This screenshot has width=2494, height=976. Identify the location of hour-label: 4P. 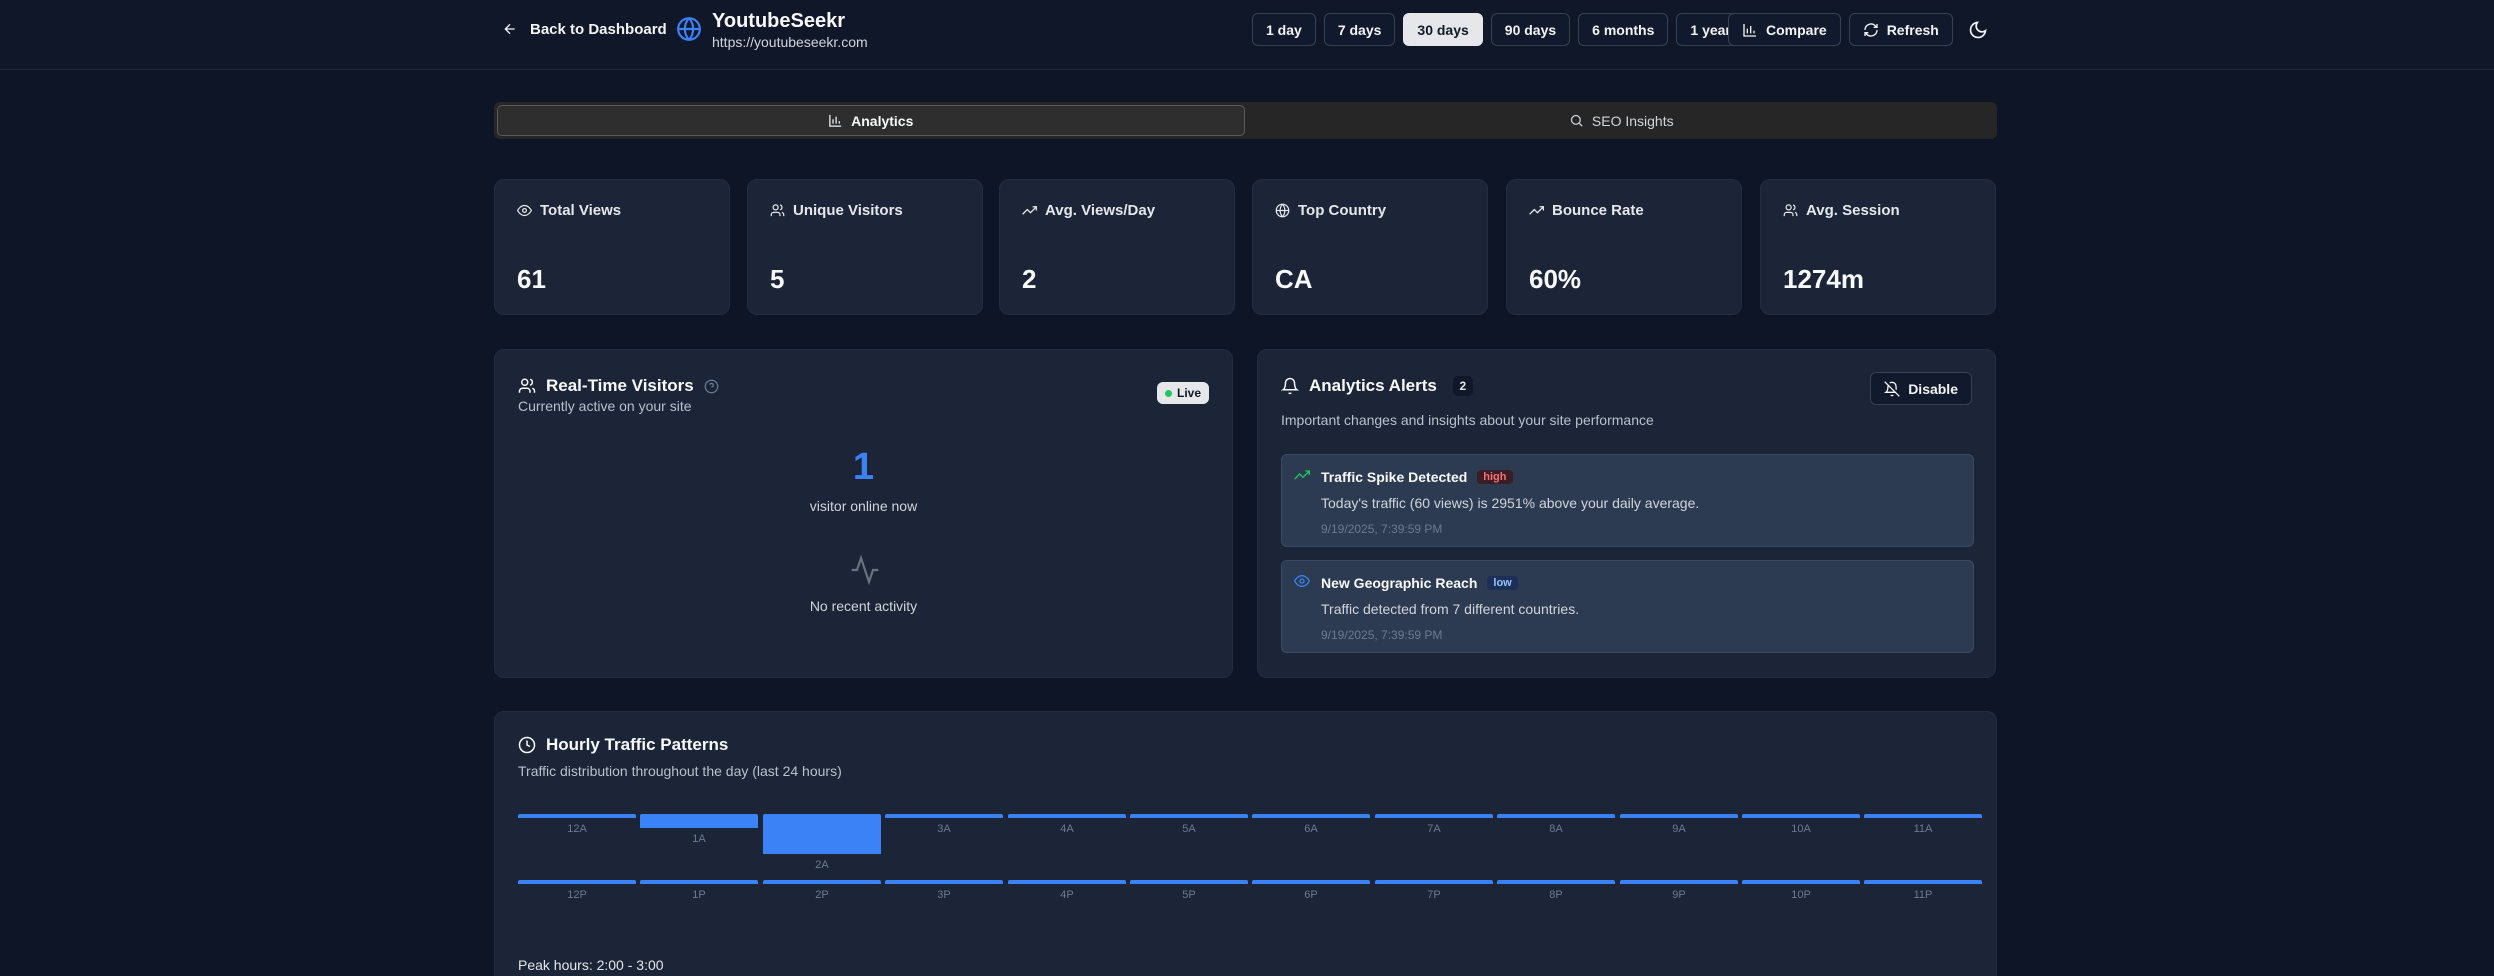
(1067, 895).